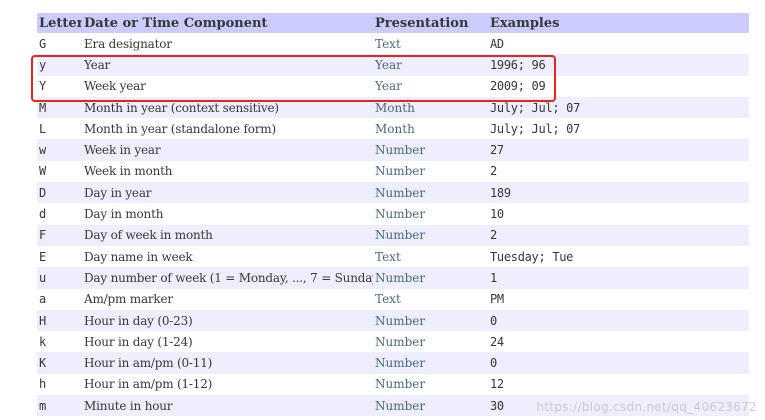 This screenshot has height=420, width=765. I want to click on examples-cell: 10, so click(497, 214).